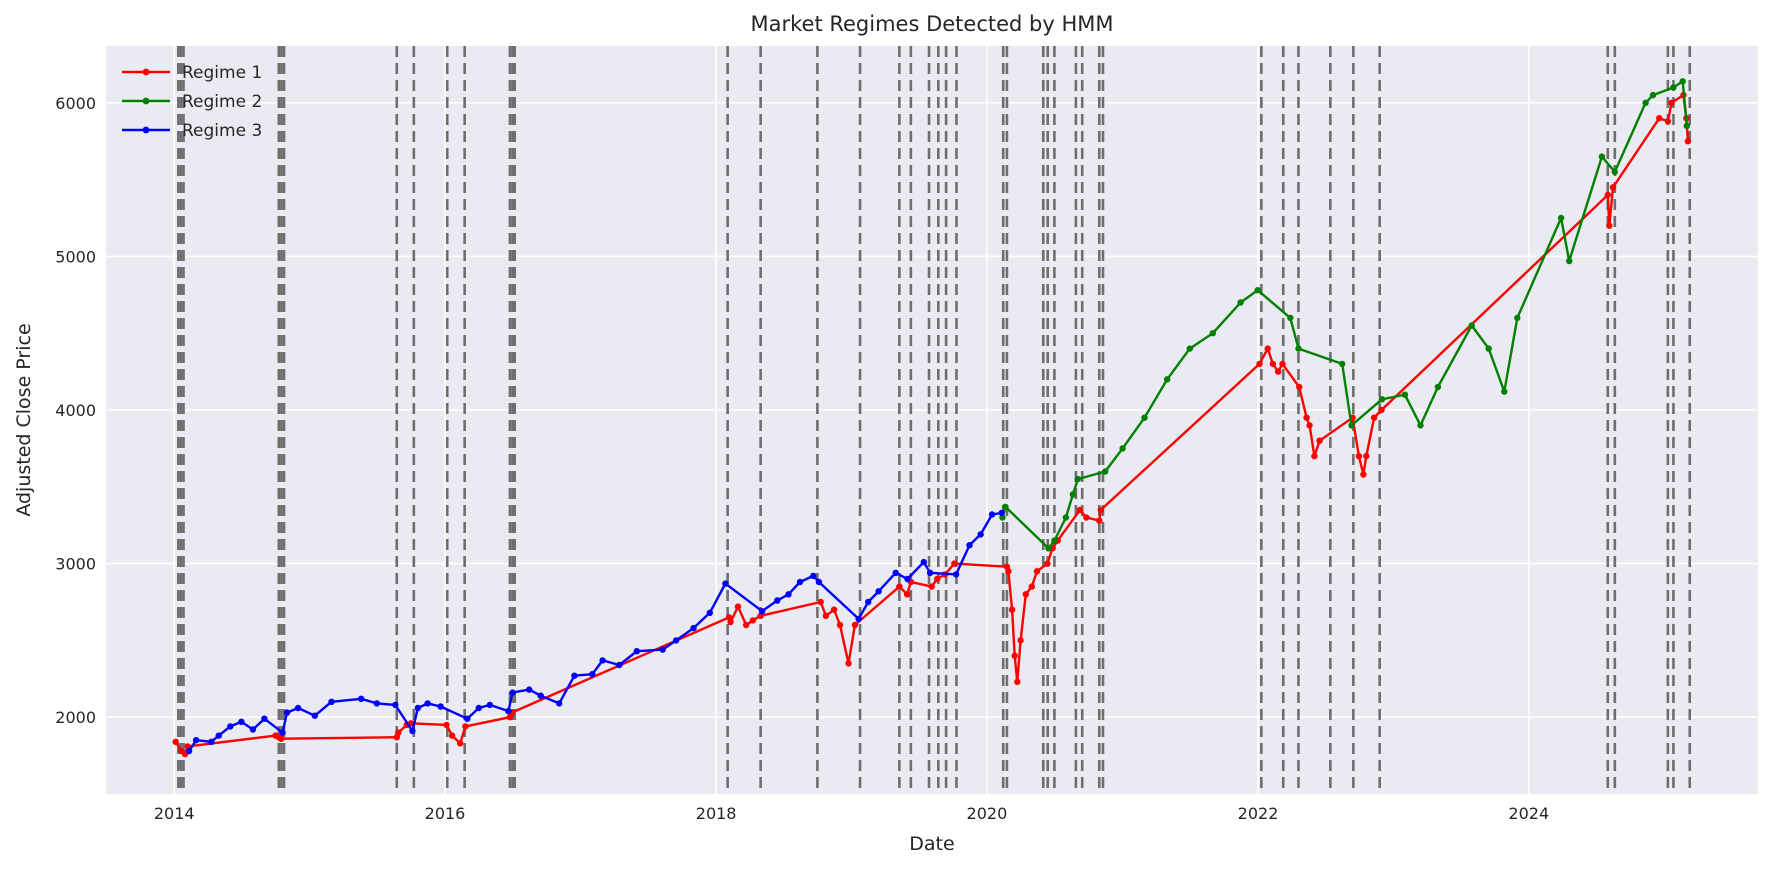  Describe the element at coordinates (75, 103) in the screenshot. I see `y-tick-label: 6000` at that location.